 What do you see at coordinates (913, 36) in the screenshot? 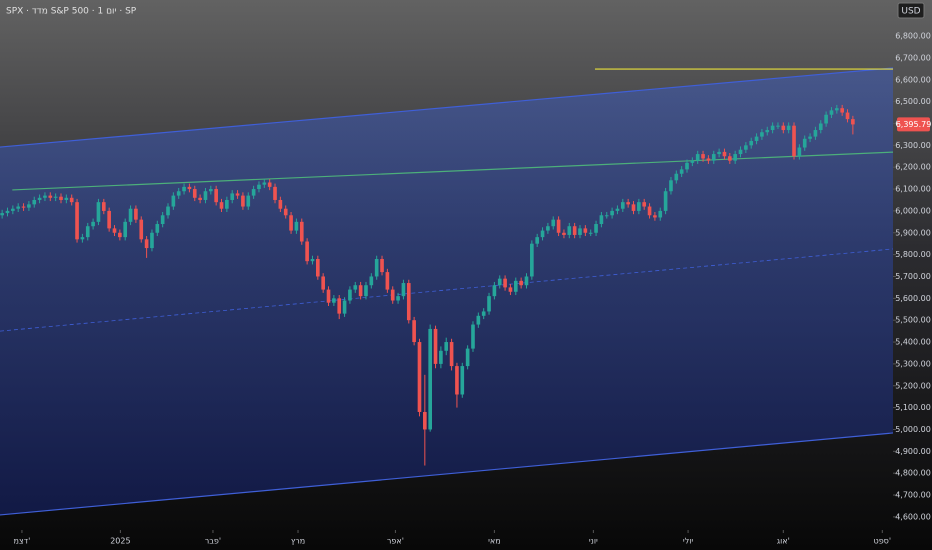
I see `y-tick-label: 6,800.00` at bounding box center [913, 36].